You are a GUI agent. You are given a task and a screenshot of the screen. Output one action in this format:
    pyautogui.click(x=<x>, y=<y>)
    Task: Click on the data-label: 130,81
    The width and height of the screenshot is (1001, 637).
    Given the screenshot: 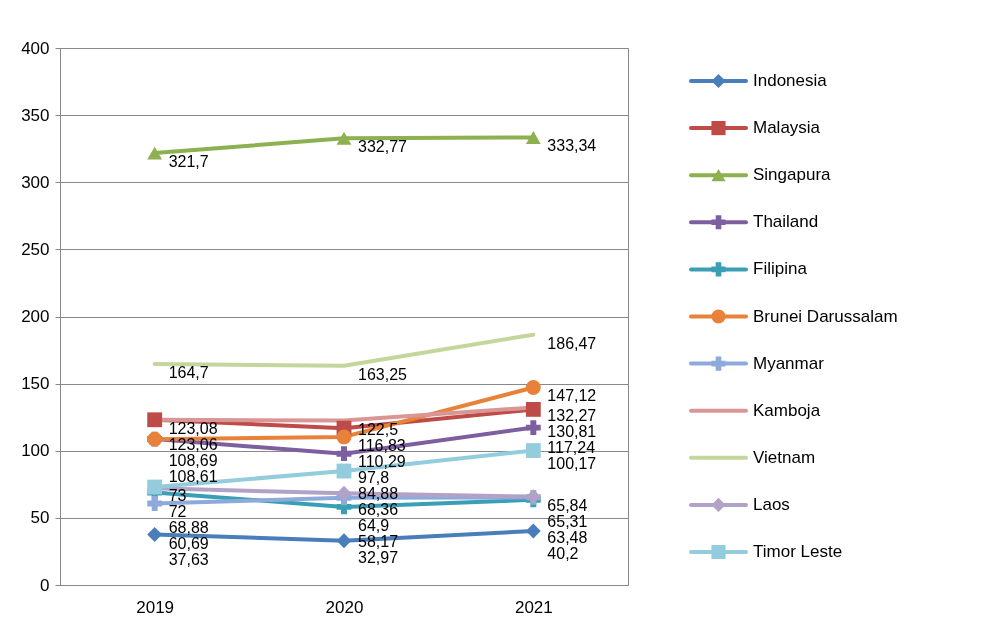 What is the action you would take?
    pyautogui.click(x=572, y=432)
    